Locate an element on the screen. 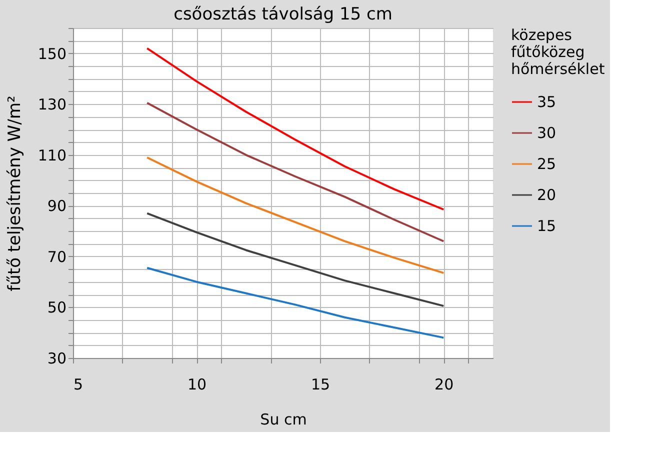  y-tick-label: 130 is located at coordinates (52, 105).